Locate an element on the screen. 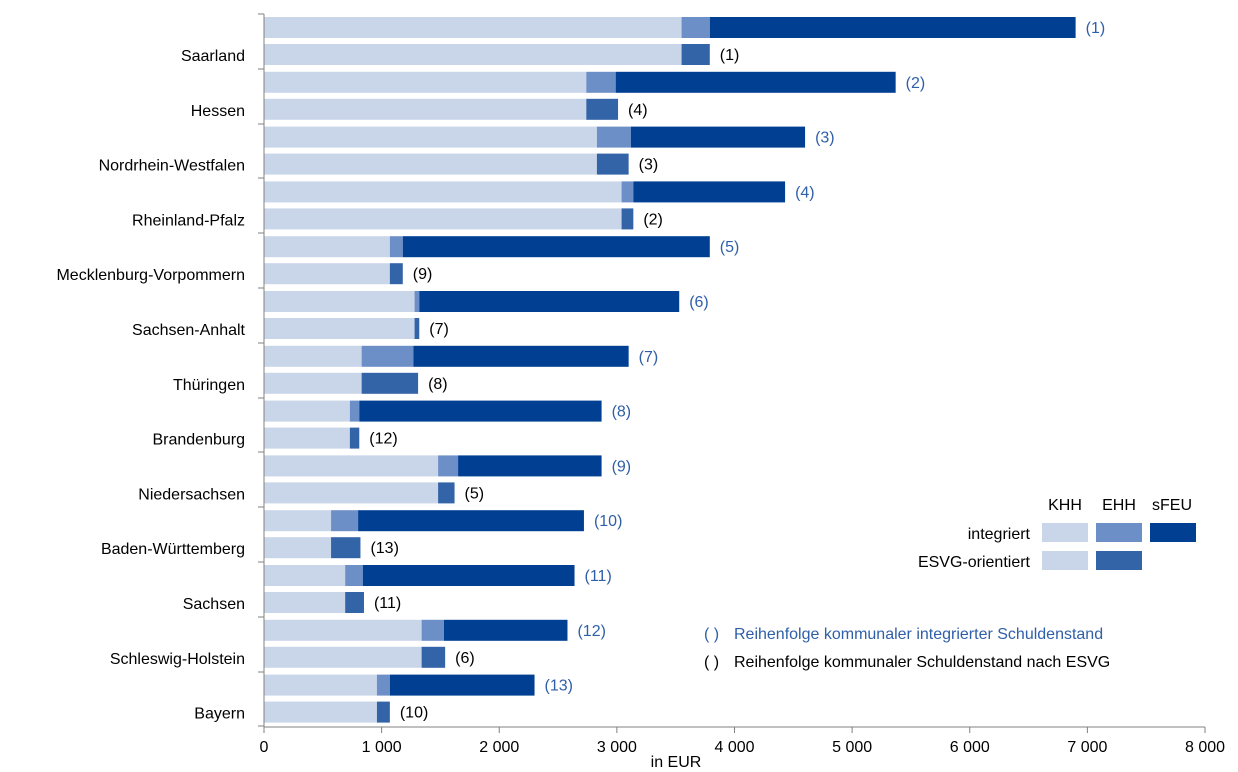  rank-label-rheinland-pfalz-esvg: (2) is located at coordinates (653, 219).